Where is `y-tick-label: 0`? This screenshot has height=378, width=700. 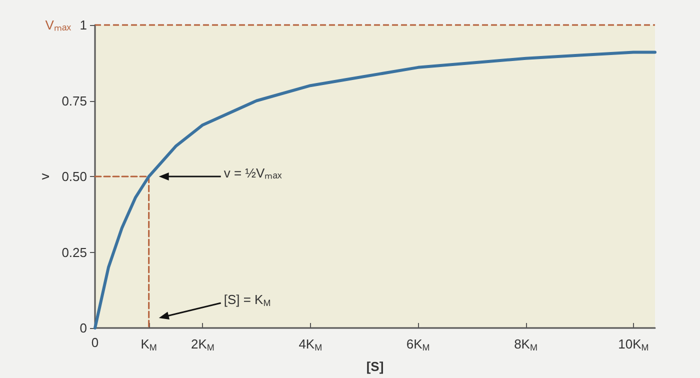 y-tick-label: 0 is located at coordinates (83, 328).